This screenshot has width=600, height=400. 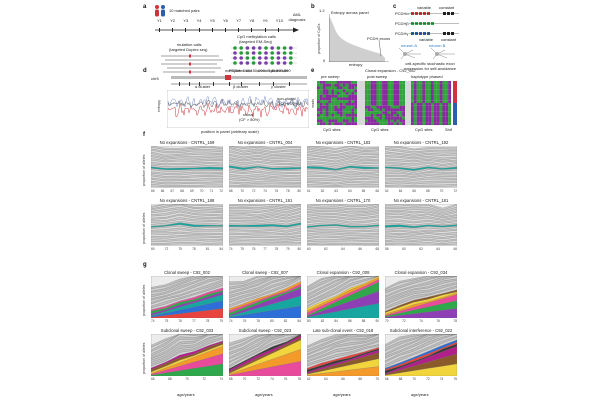 I want to click on x-tick-label: 75, so click(x=242, y=249).